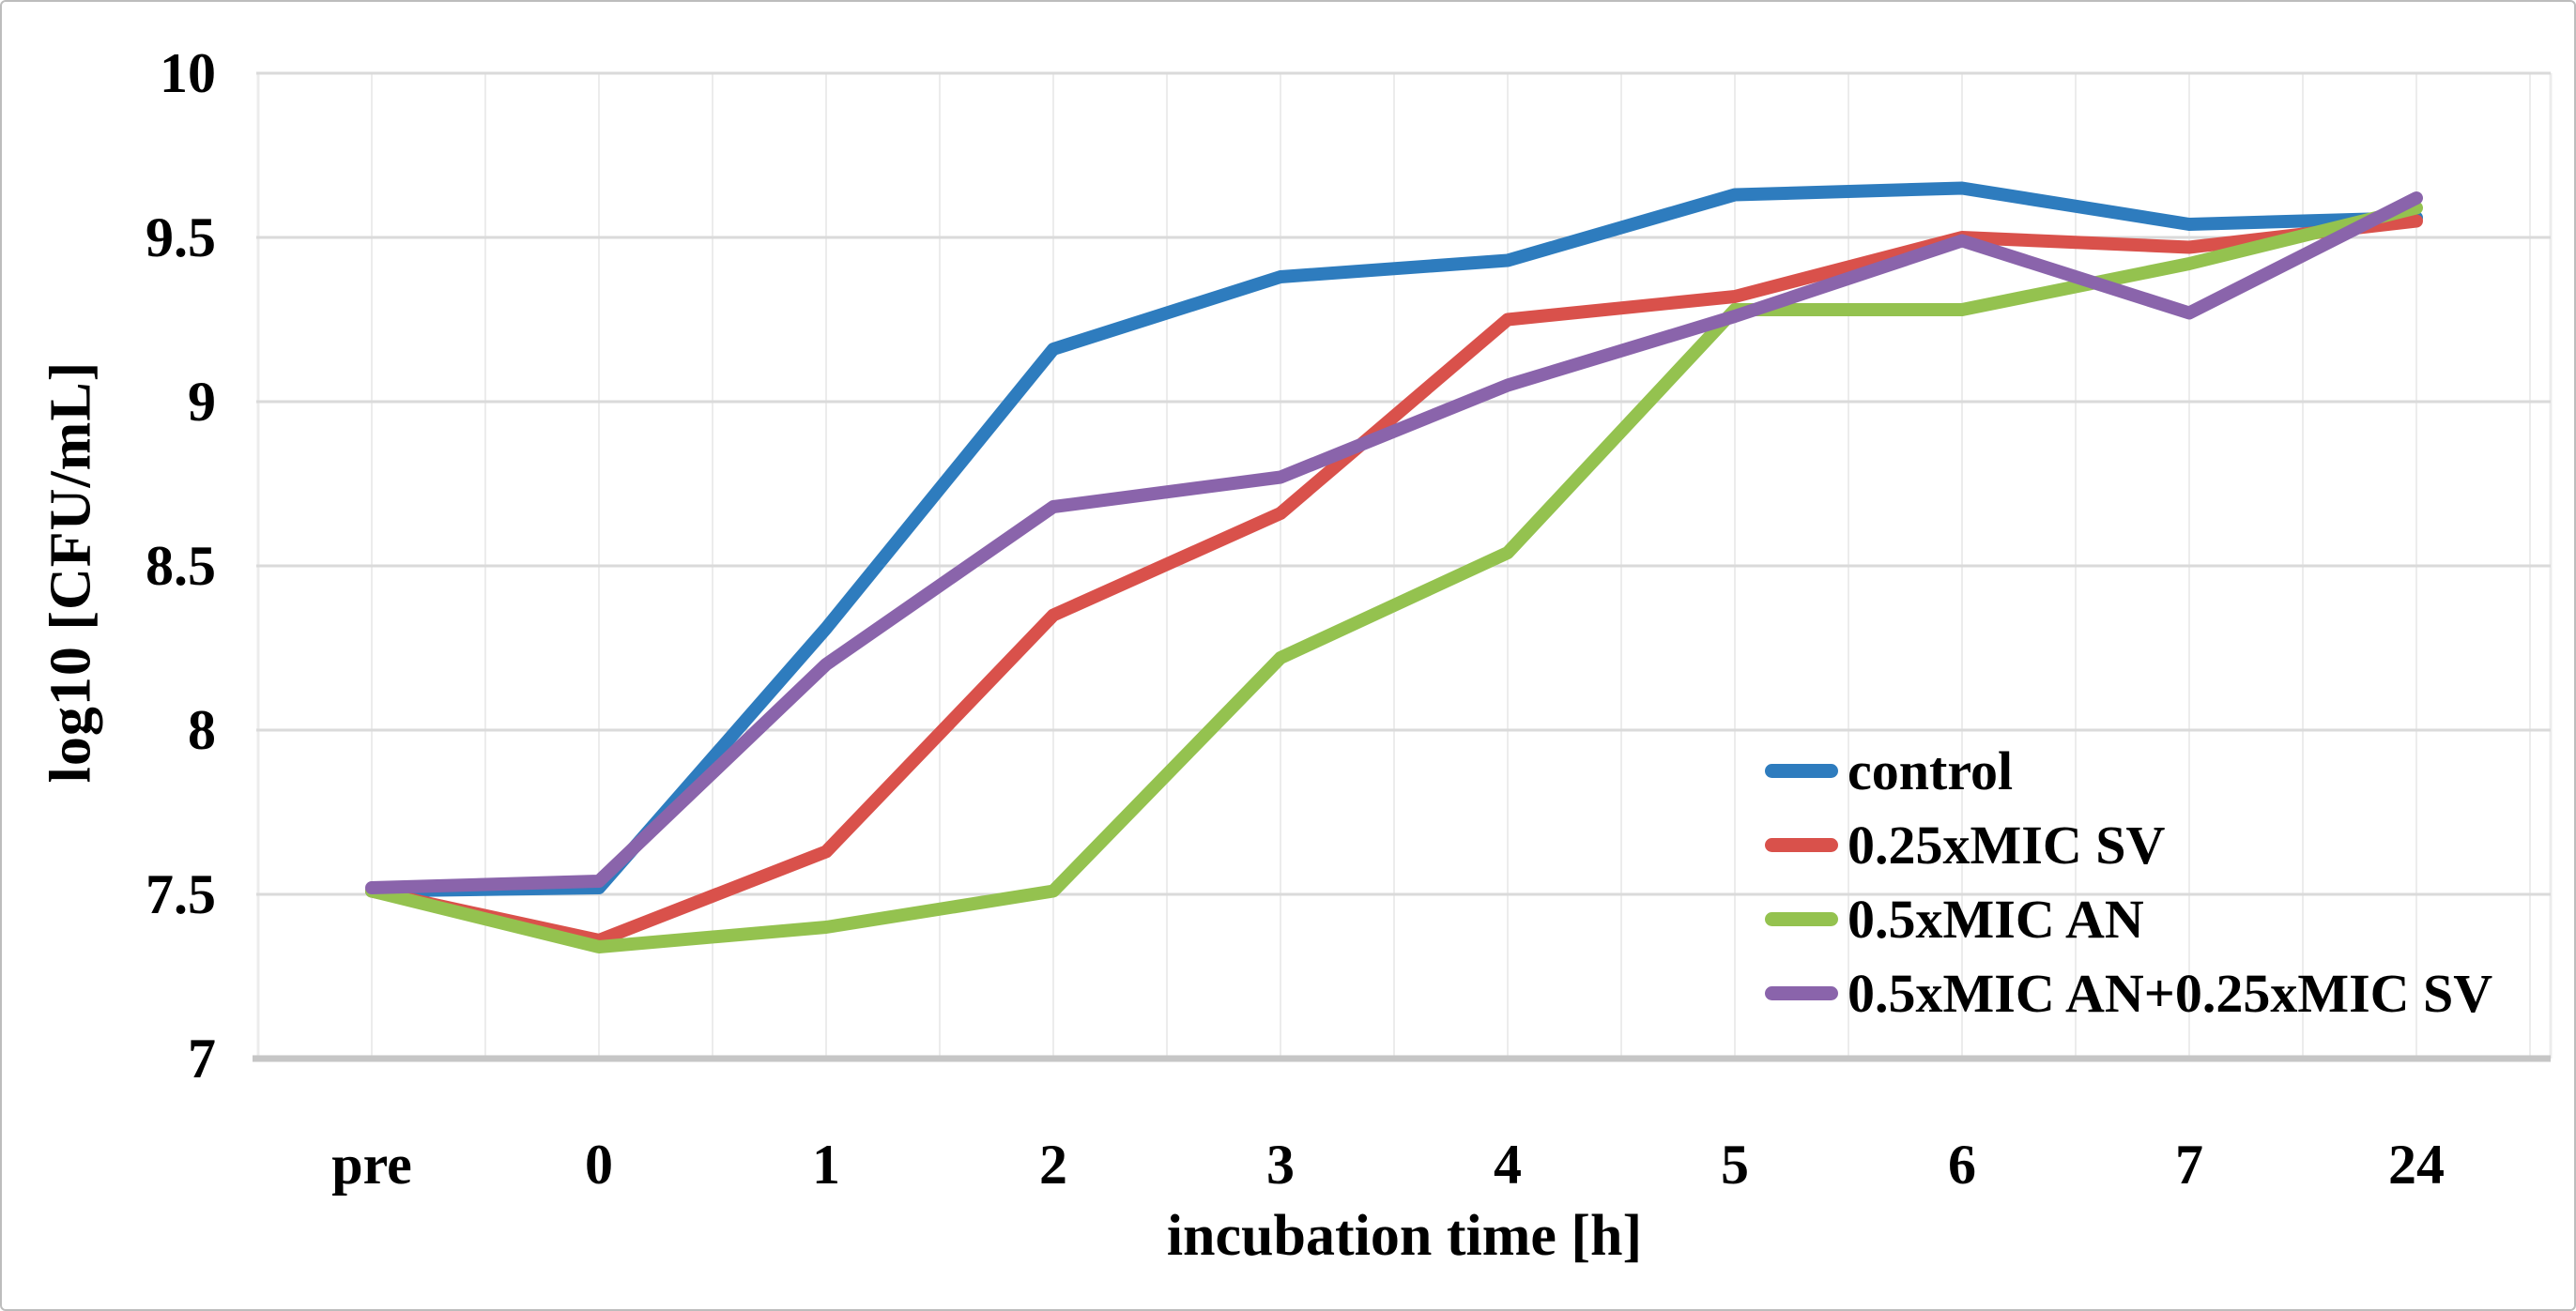 The height and width of the screenshot is (1311, 2576). Describe the element at coordinates (2189, 1165) in the screenshot. I see `x-tick-label: 7` at that location.